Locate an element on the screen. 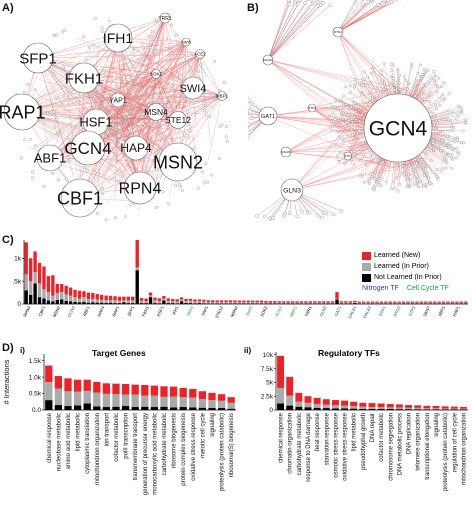 This screenshot has width=474, height=518. x-tick-label: signaling is located at coordinates (213, 425).